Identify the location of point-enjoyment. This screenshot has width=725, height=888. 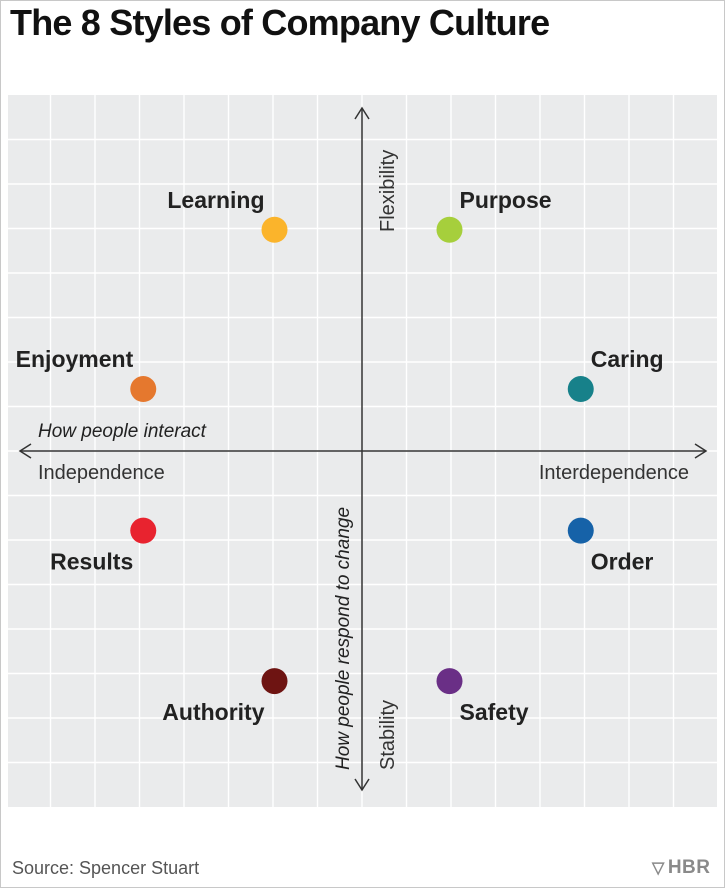
(143, 389).